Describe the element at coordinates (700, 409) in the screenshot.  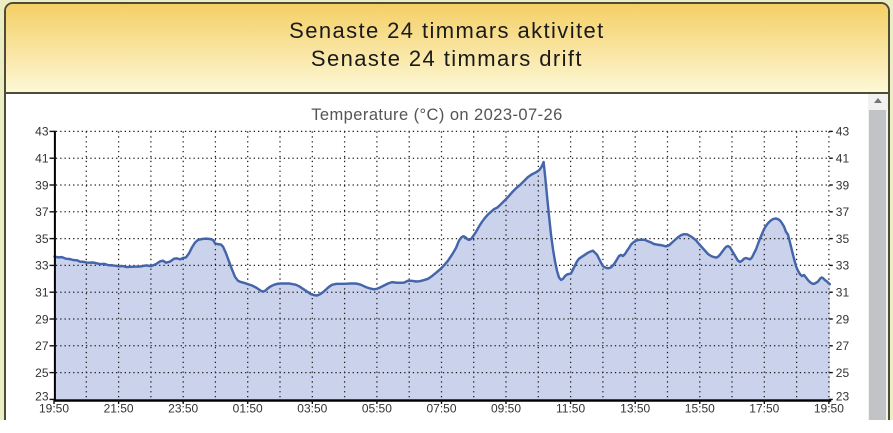
I see `svg-text: 15:50` at that location.